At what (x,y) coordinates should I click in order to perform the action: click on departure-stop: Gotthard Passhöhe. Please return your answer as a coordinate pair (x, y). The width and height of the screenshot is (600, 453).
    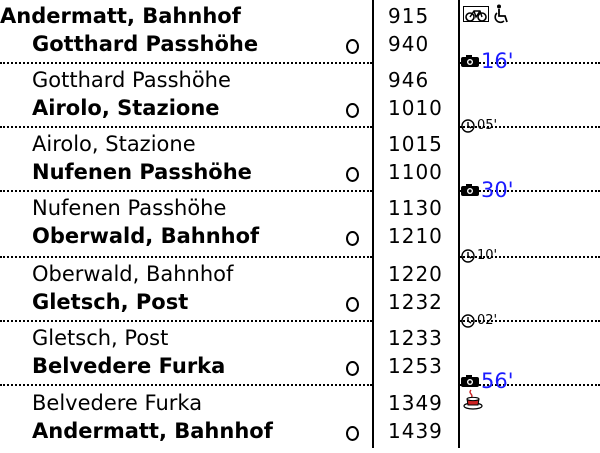
    Looking at the image, I should click on (131, 80).